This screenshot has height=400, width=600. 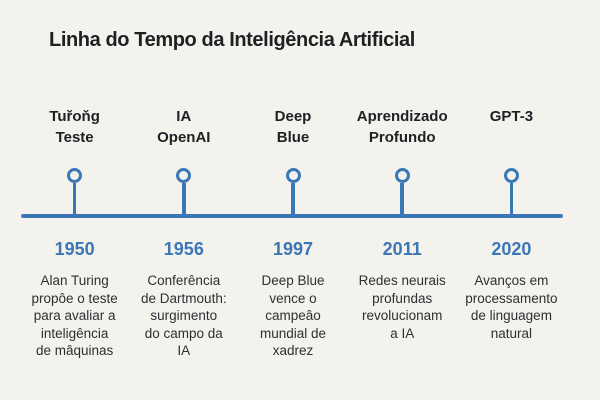 What do you see at coordinates (402, 127) in the screenshot?
I see `milestone-label: Aprendizado Profundo` at bounding box center [402, 127].